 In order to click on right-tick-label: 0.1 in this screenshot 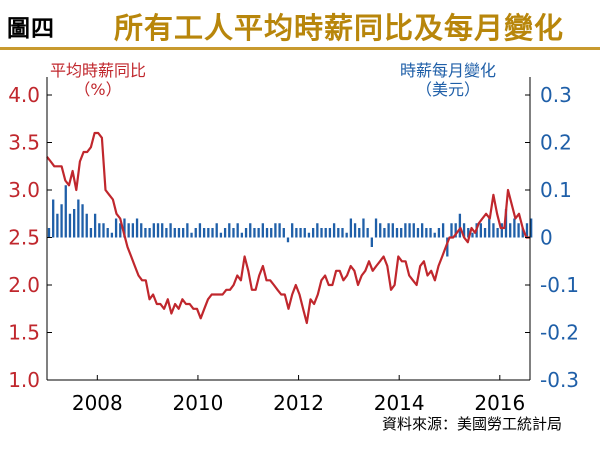, I will do `click(556, 190)`.